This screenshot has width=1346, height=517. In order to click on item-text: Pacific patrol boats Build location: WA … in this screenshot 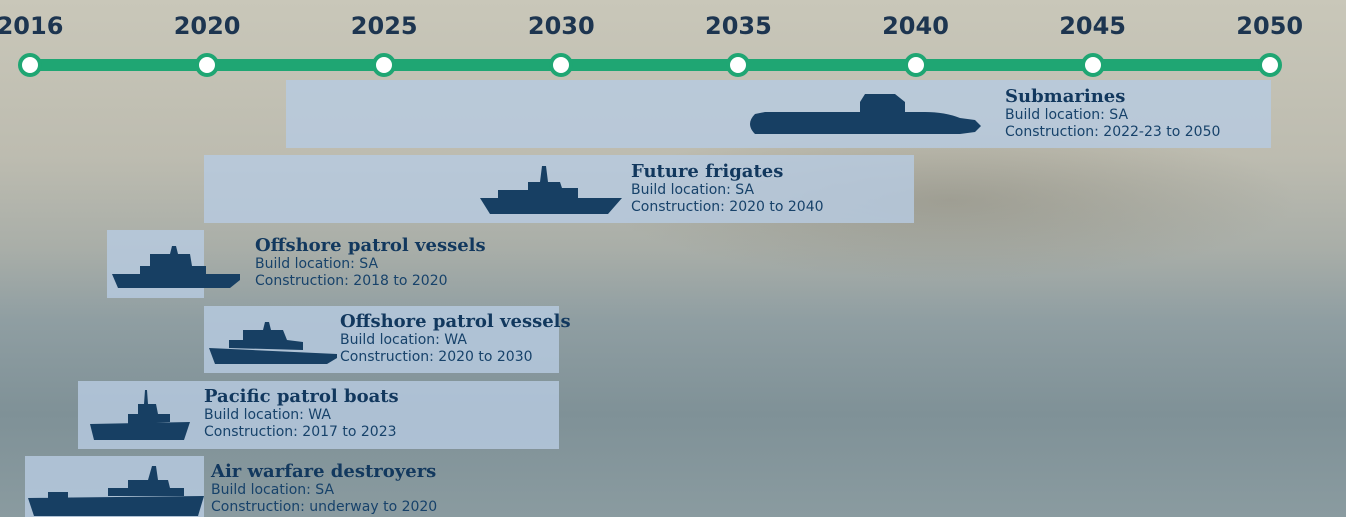, I will do `click(301, 414)`.